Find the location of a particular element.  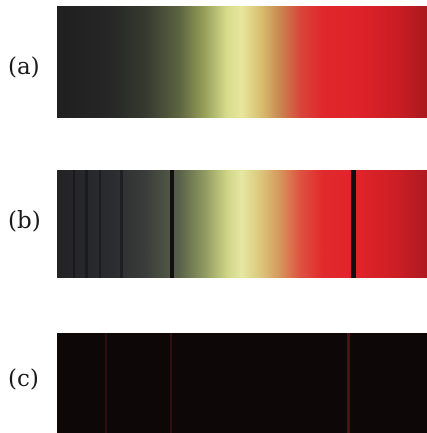

panel-label-a: (a) is located at coordinates (24, 67).